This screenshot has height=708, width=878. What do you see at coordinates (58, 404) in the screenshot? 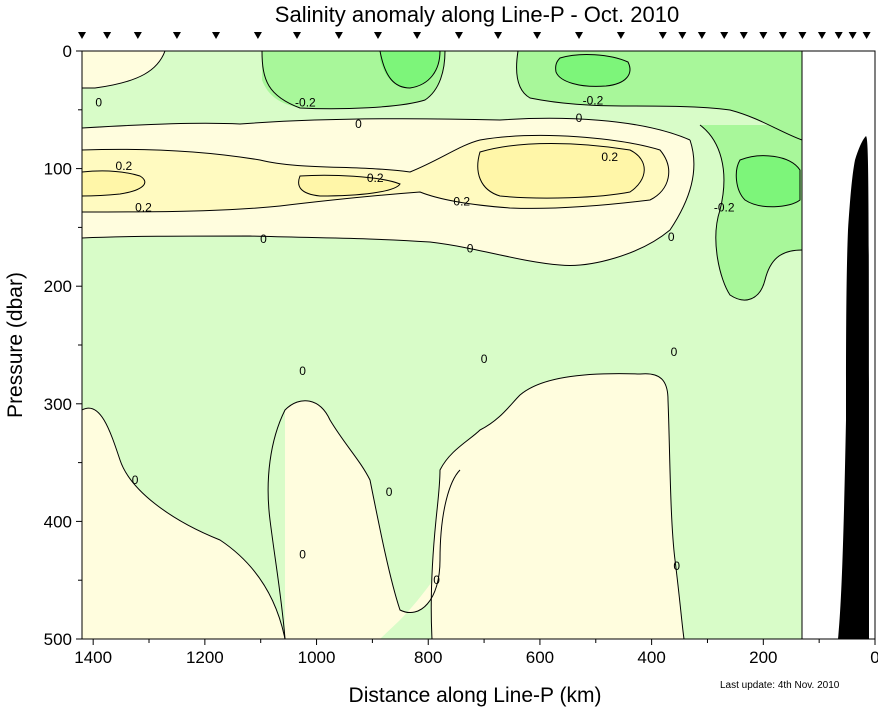
I see `y-tick-label: 300` at bounding box center [58, 404].